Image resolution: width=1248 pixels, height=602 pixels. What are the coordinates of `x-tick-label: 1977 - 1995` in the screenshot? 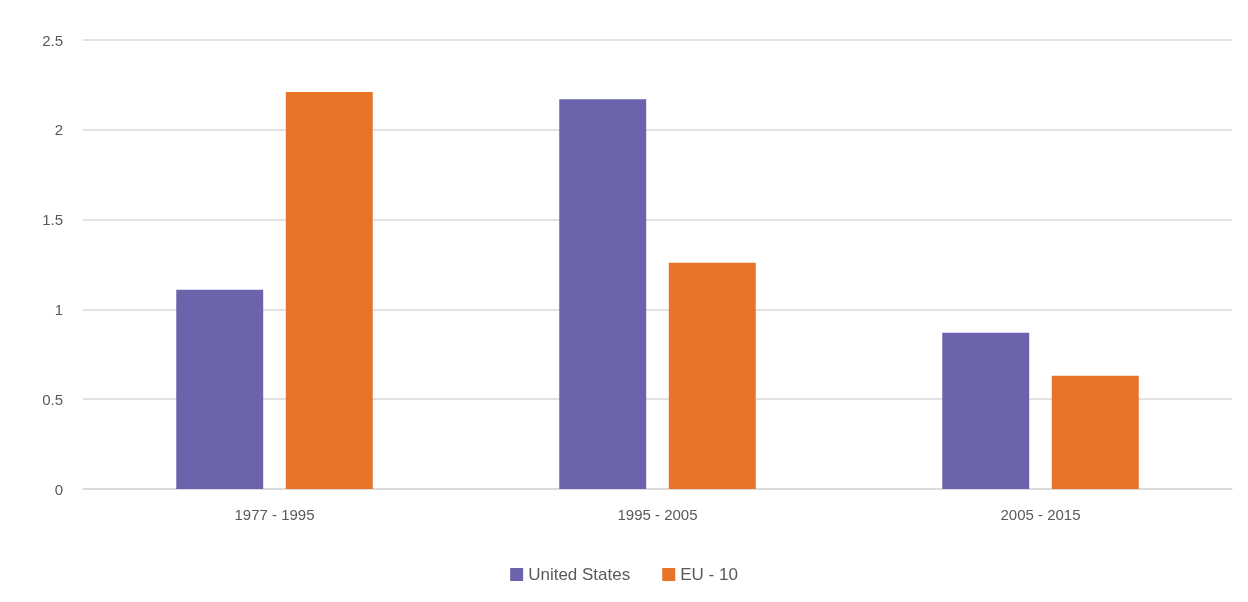 It's located at (274, 514).